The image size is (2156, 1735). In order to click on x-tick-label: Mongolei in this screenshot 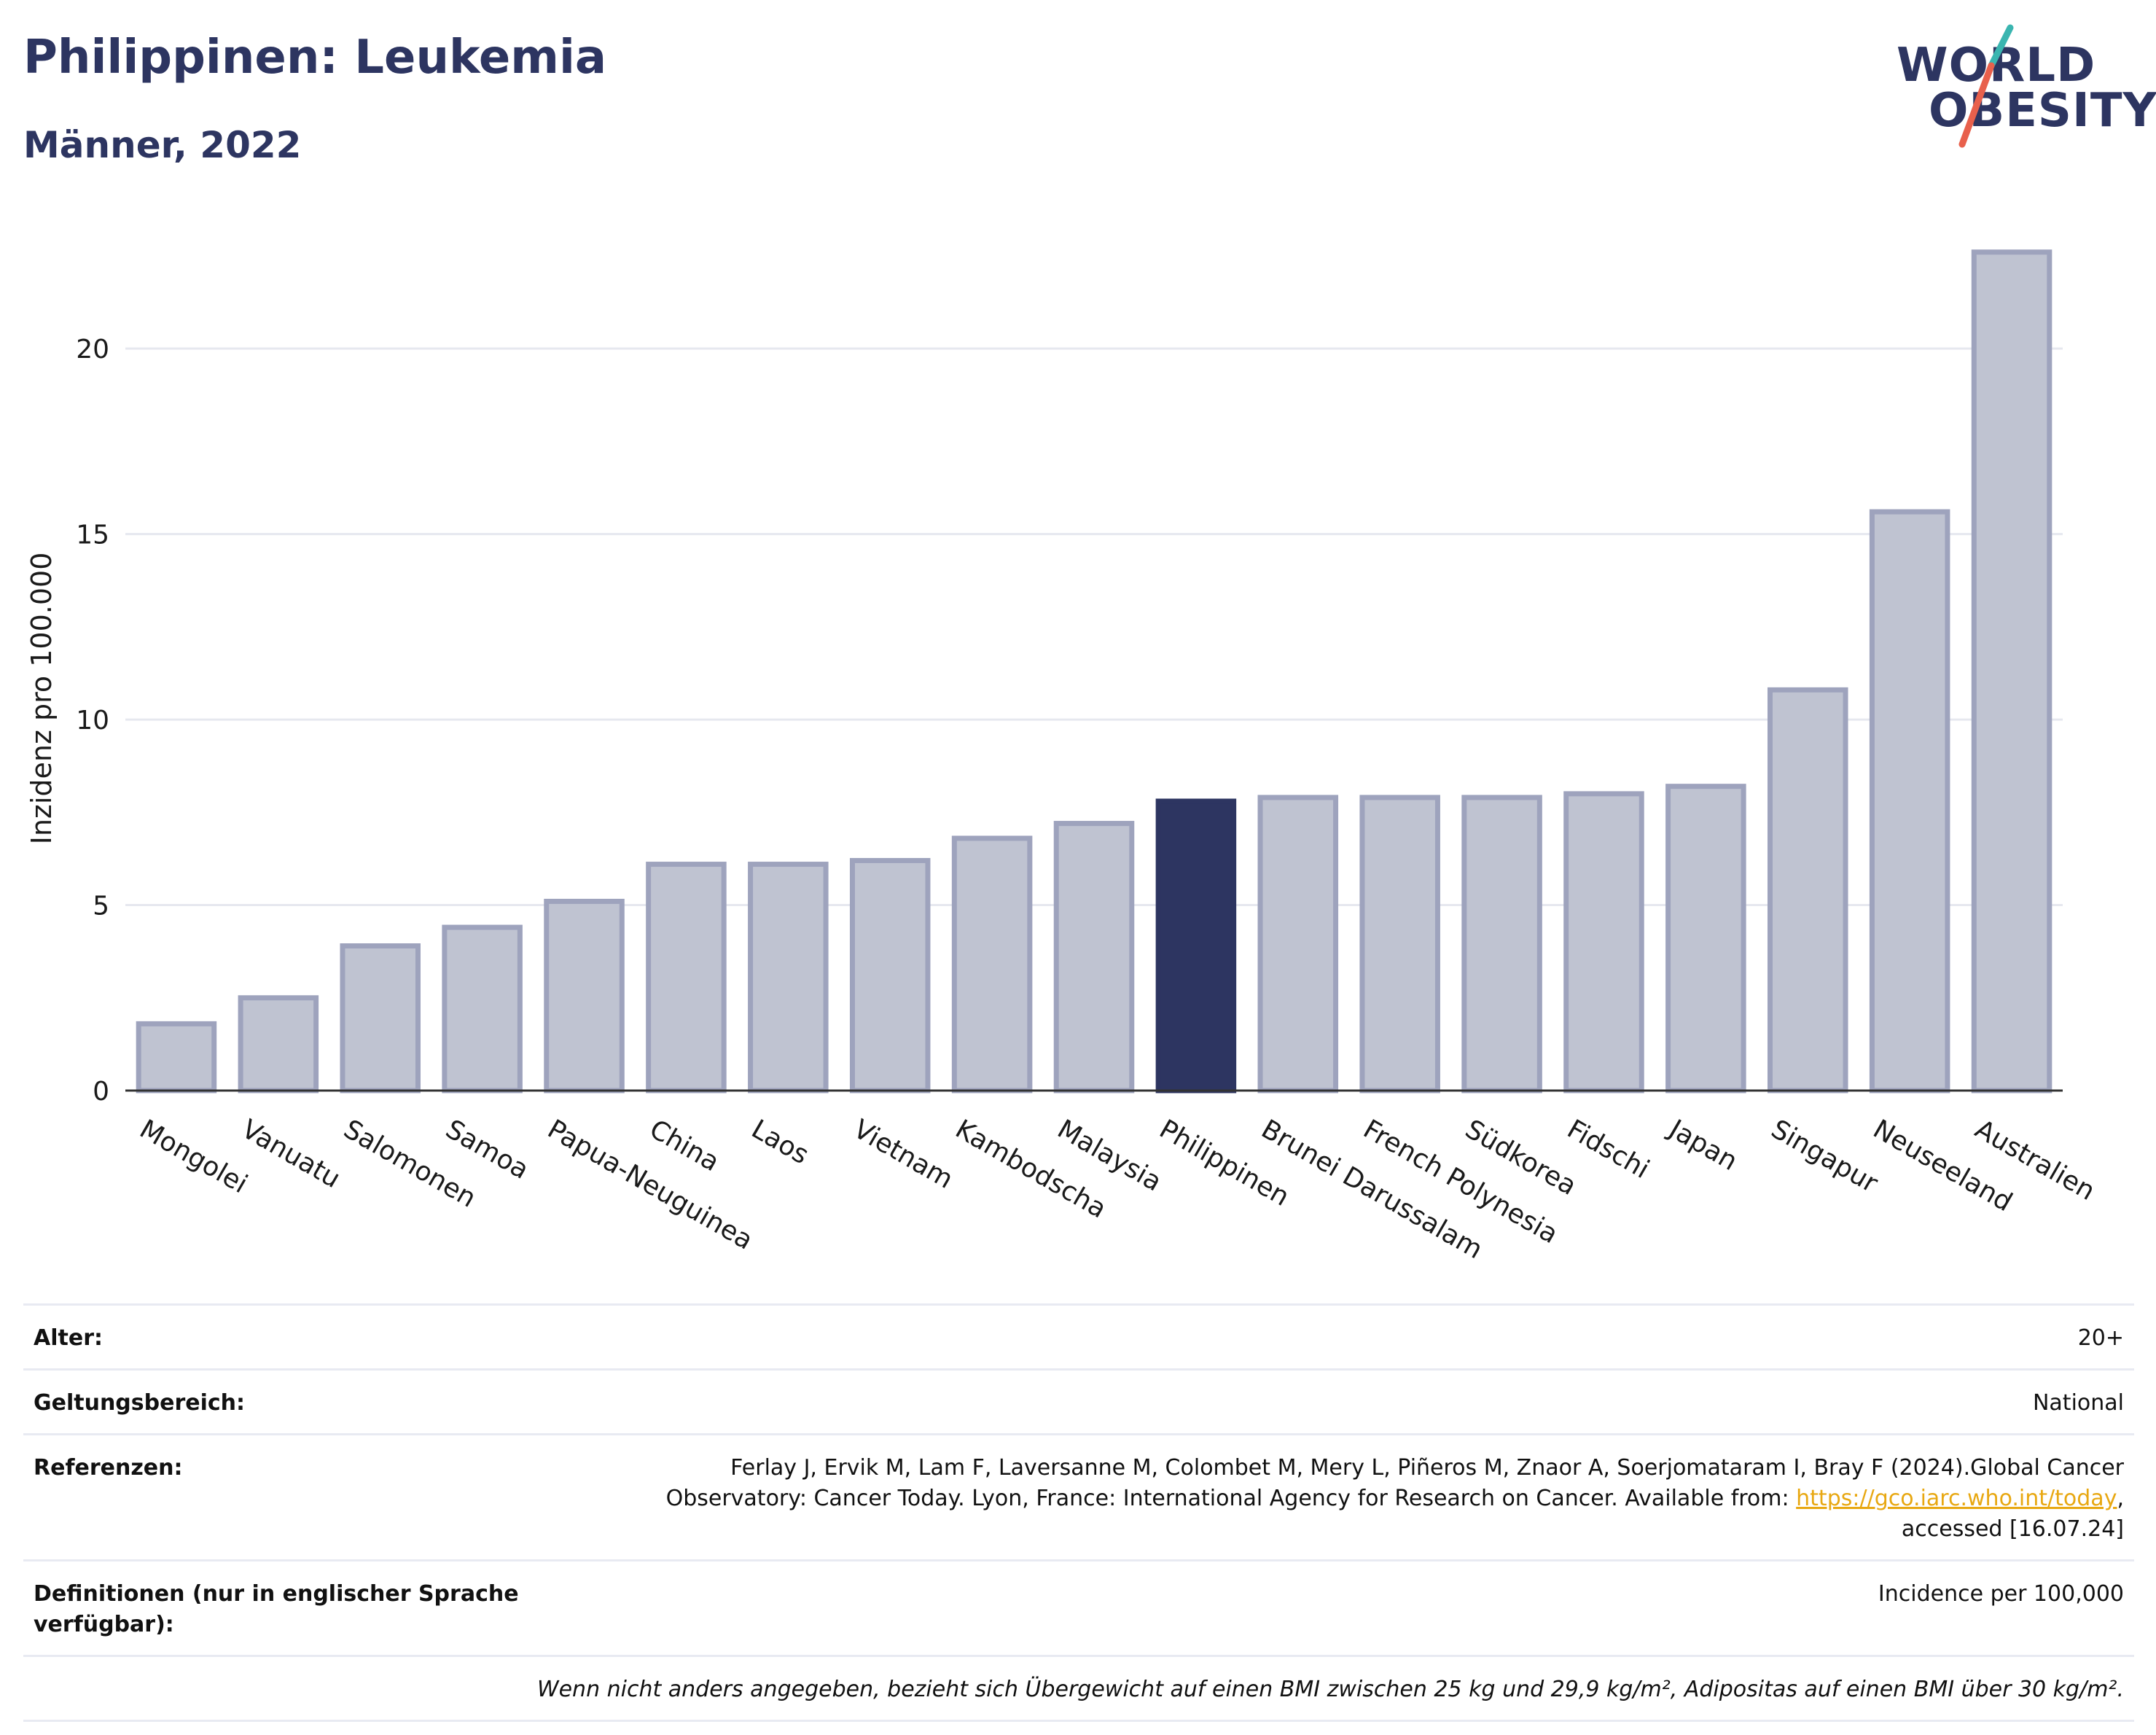, I will do `click(194, 1156)`.